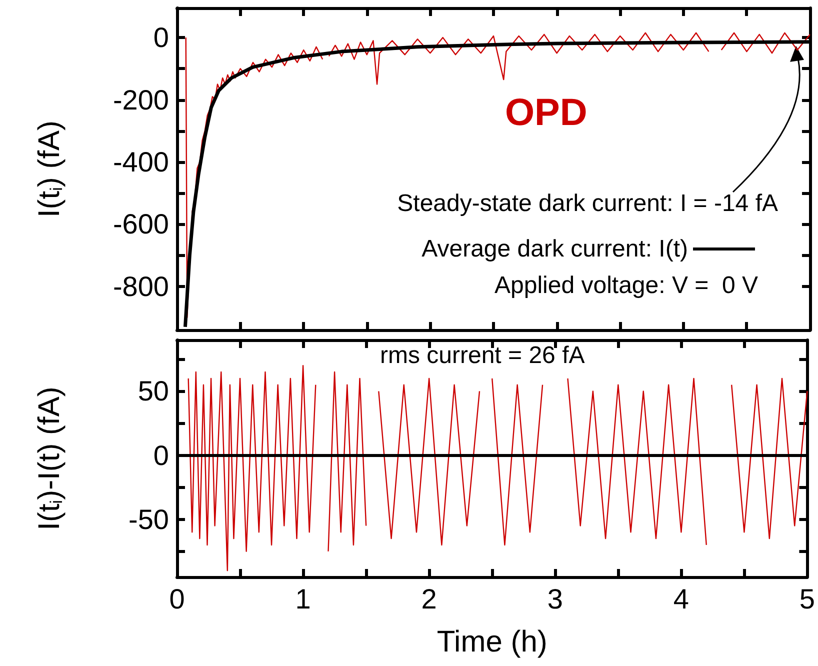 The height and width of the screenshot is (666, 818). What do you see at coordinates (555, 249) in the screenshot?
I see `legend-label: Average dark current: I(t)` at bounding box center [555, 249].